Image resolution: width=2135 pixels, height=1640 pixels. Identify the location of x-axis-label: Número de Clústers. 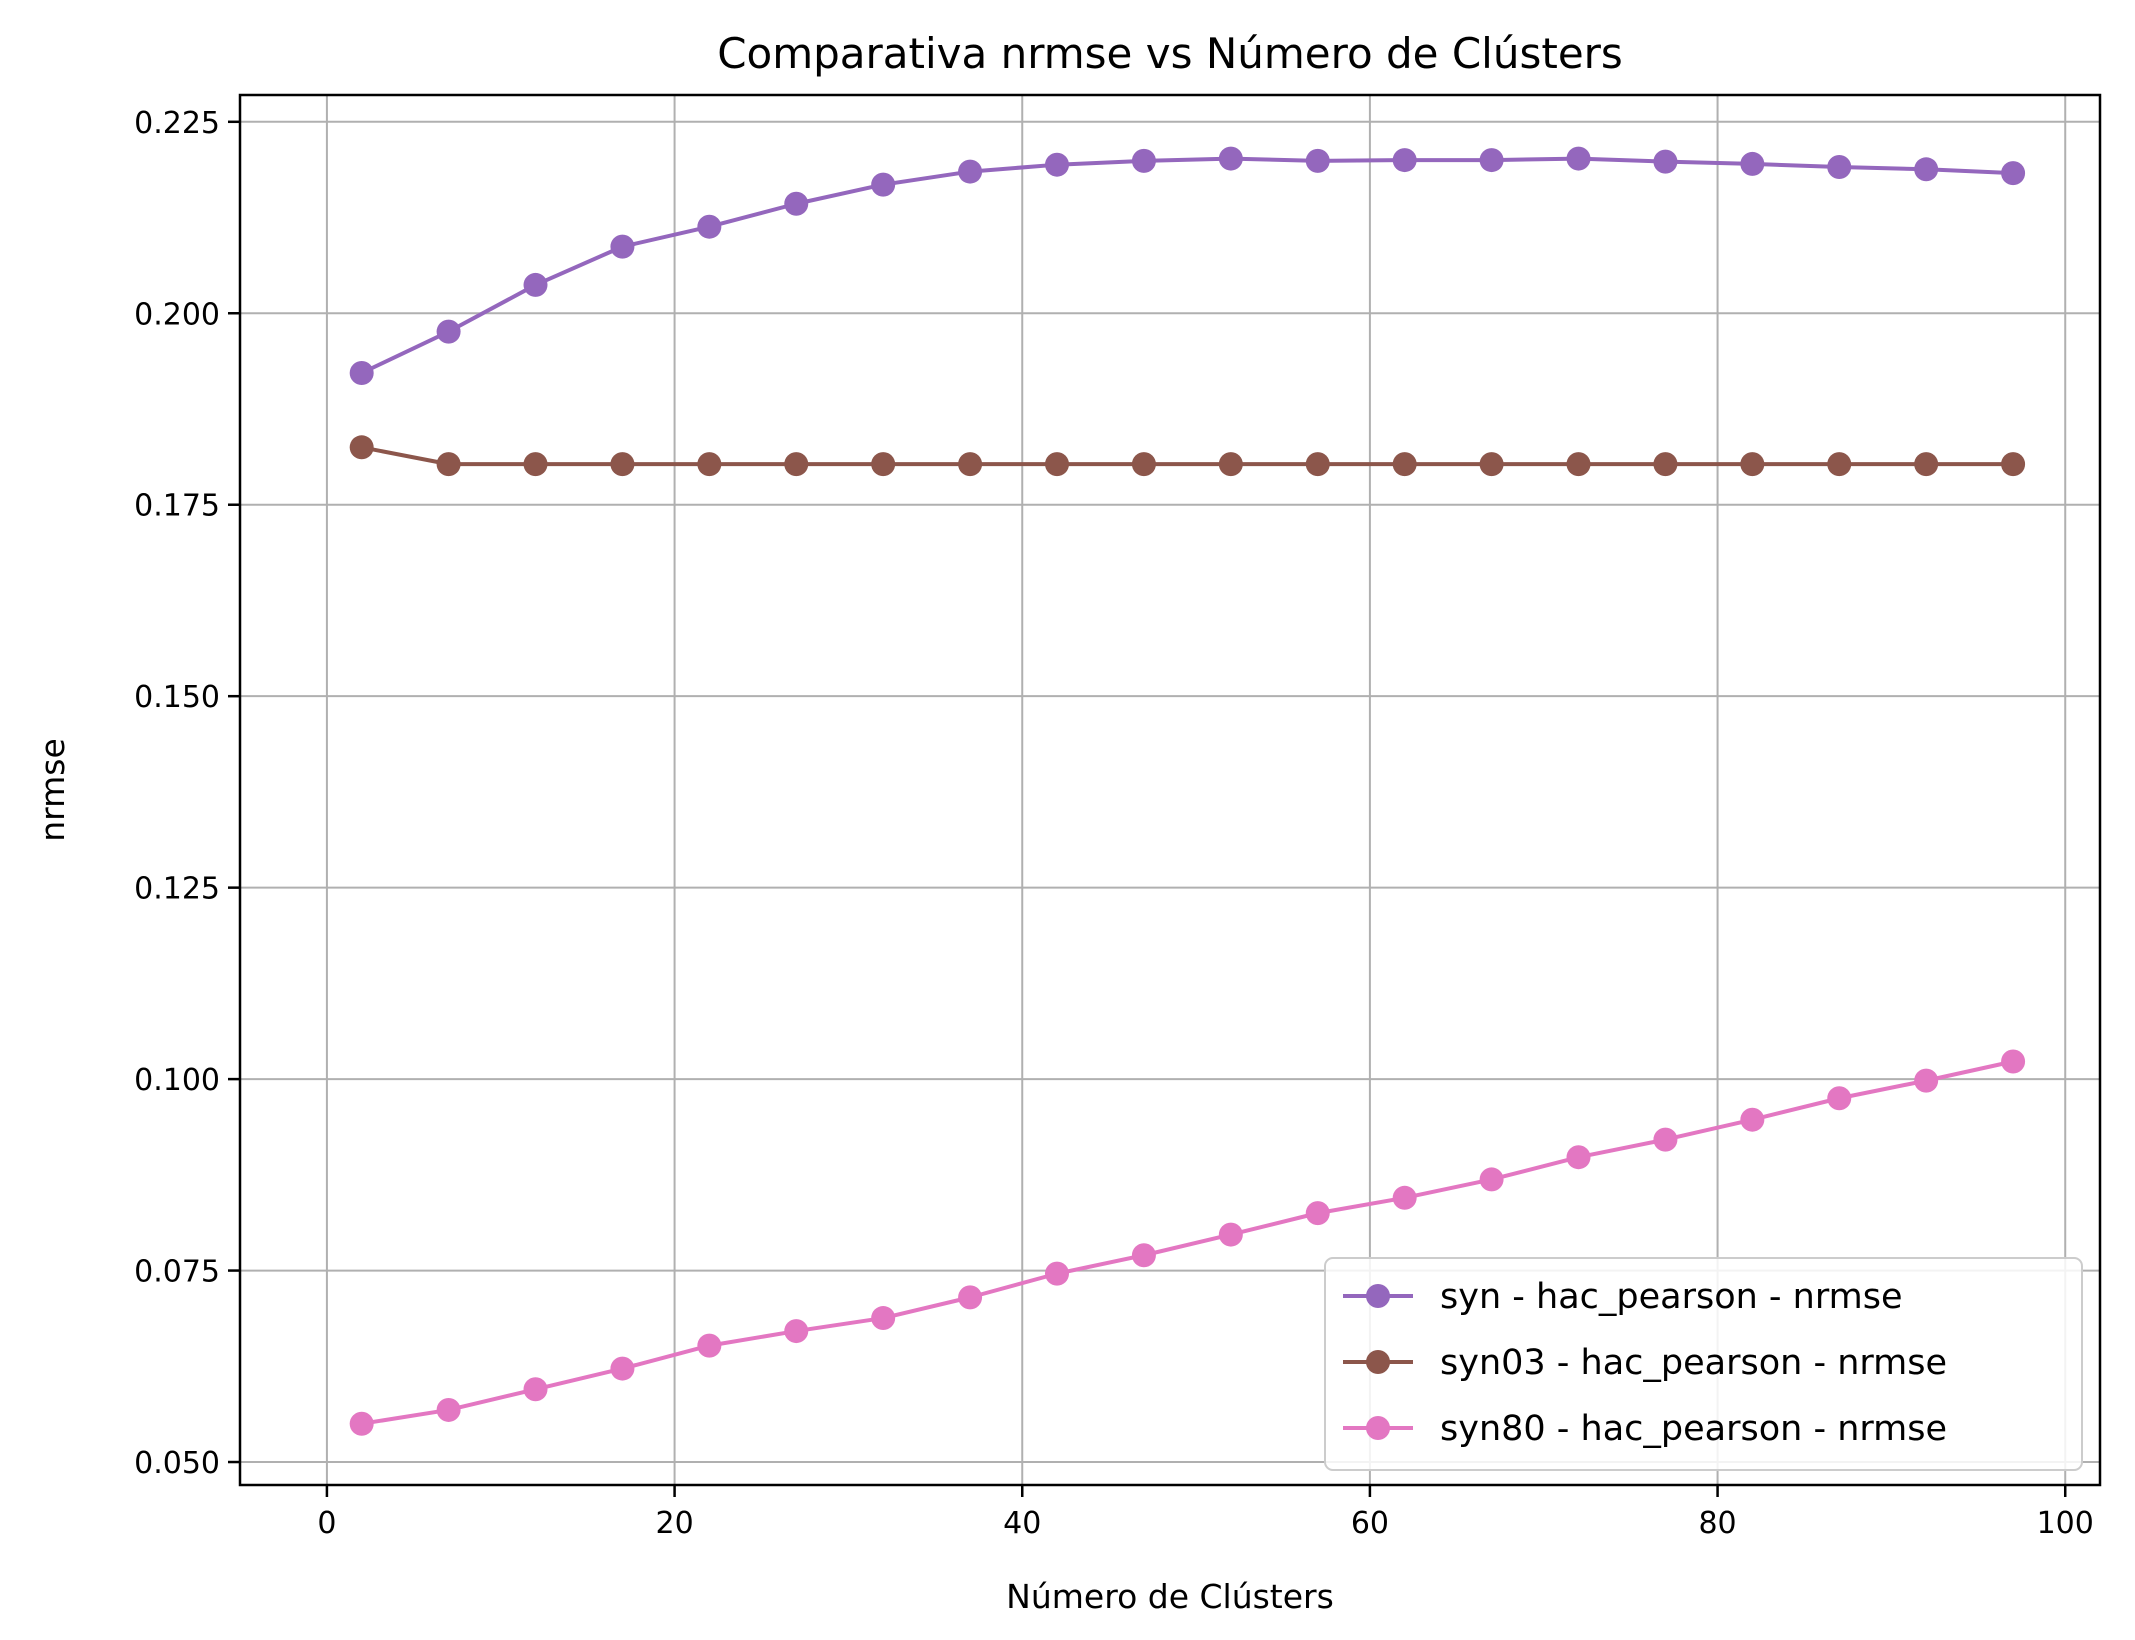
(1170, 1596).